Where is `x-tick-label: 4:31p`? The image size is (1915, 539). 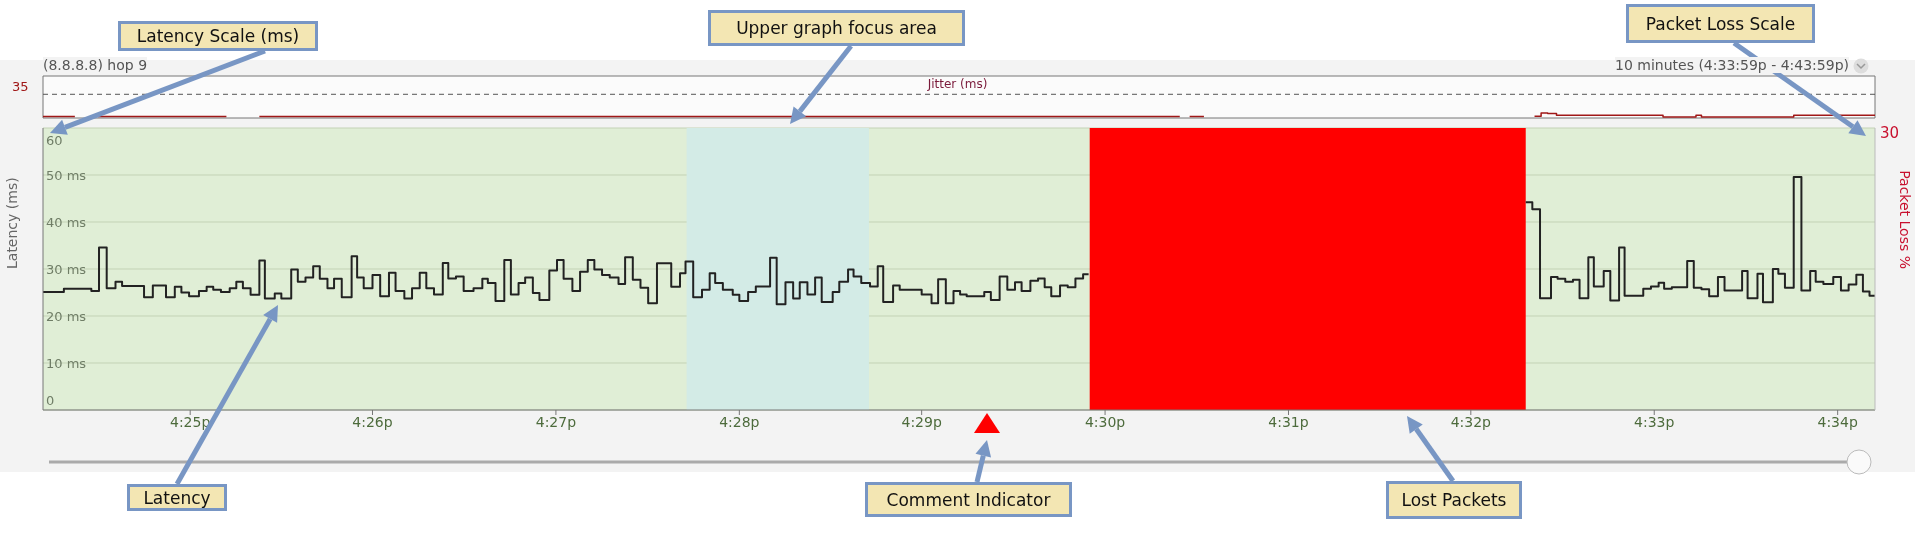 x-tick-label: 4:31p is located at coordinates (1288, 421).